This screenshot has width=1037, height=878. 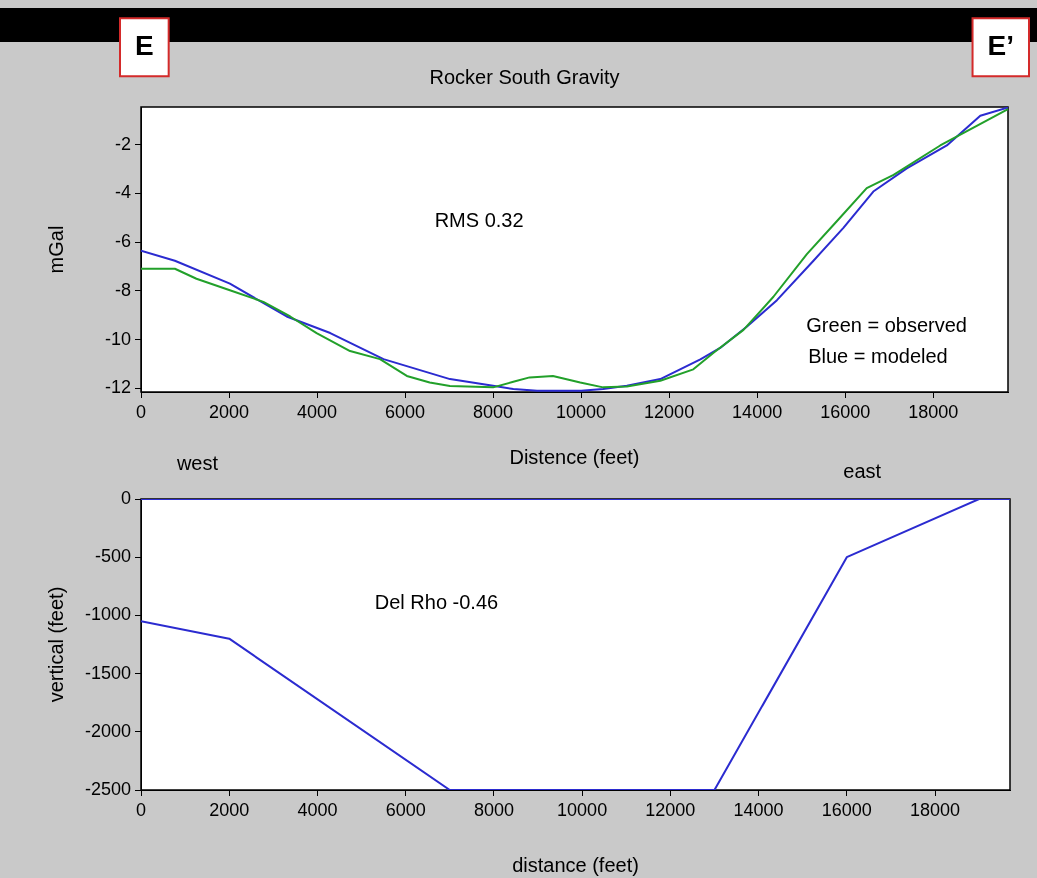 I want to click on annotation: Del Rho -0.46, so click(x=436, y=602).